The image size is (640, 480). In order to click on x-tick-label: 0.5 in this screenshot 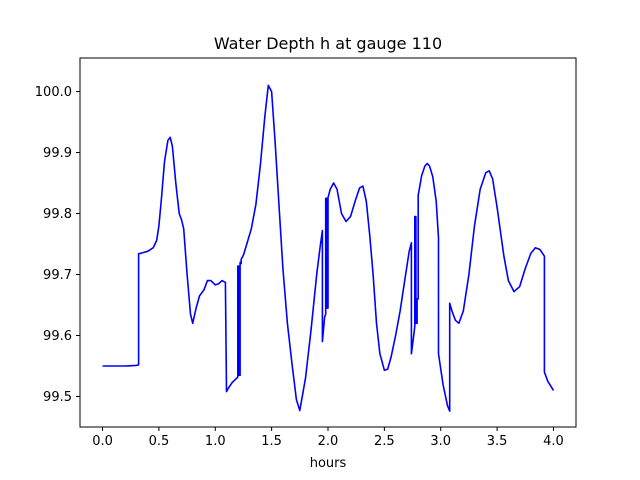, I will do `click(159, 441)`.